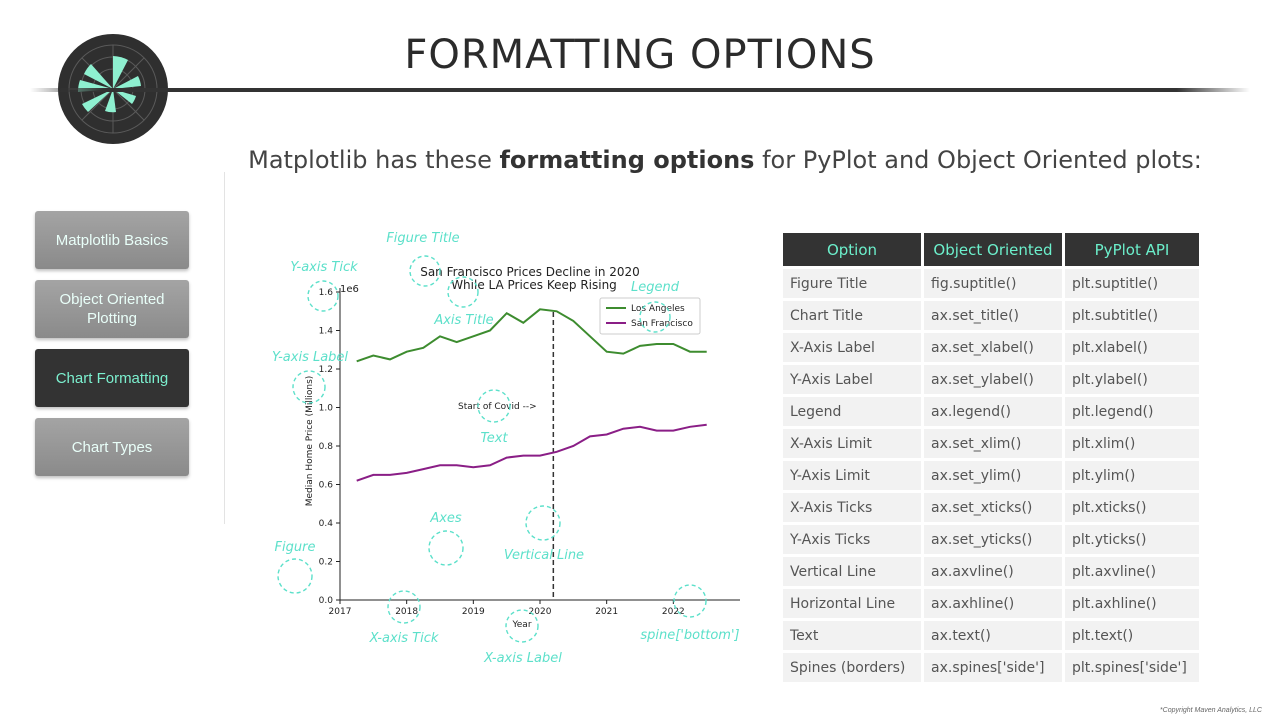  I want to click on legend-label-san-francisco: San Francisco, so click(662, 324).